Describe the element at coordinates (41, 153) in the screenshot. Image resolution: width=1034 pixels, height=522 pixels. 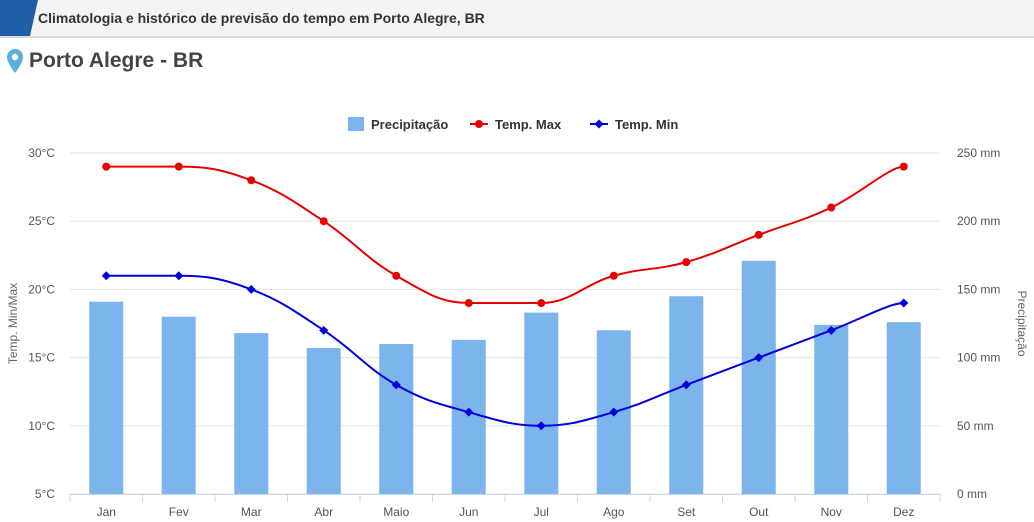
I see `left-axis-tick: 30°C` at that location.